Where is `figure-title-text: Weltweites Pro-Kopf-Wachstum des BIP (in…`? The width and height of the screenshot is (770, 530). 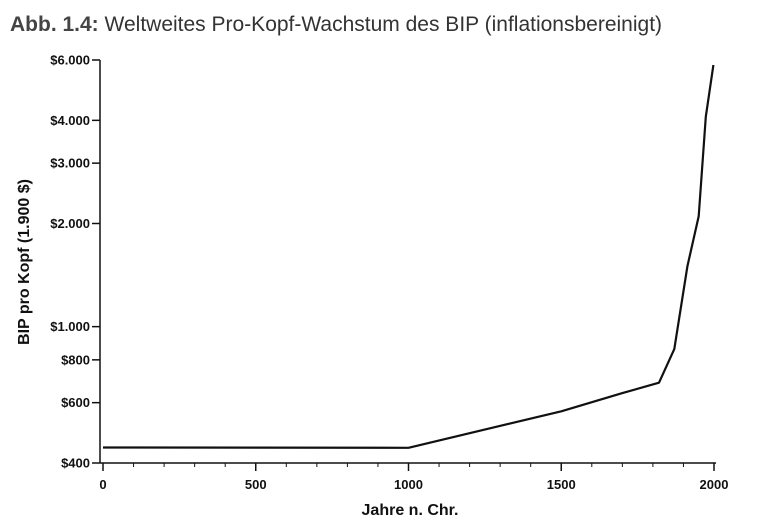
figure-title-text: Weltweites Pro-Kopf-Wachstum des BIP (in… is located at coordinates (383, 24).